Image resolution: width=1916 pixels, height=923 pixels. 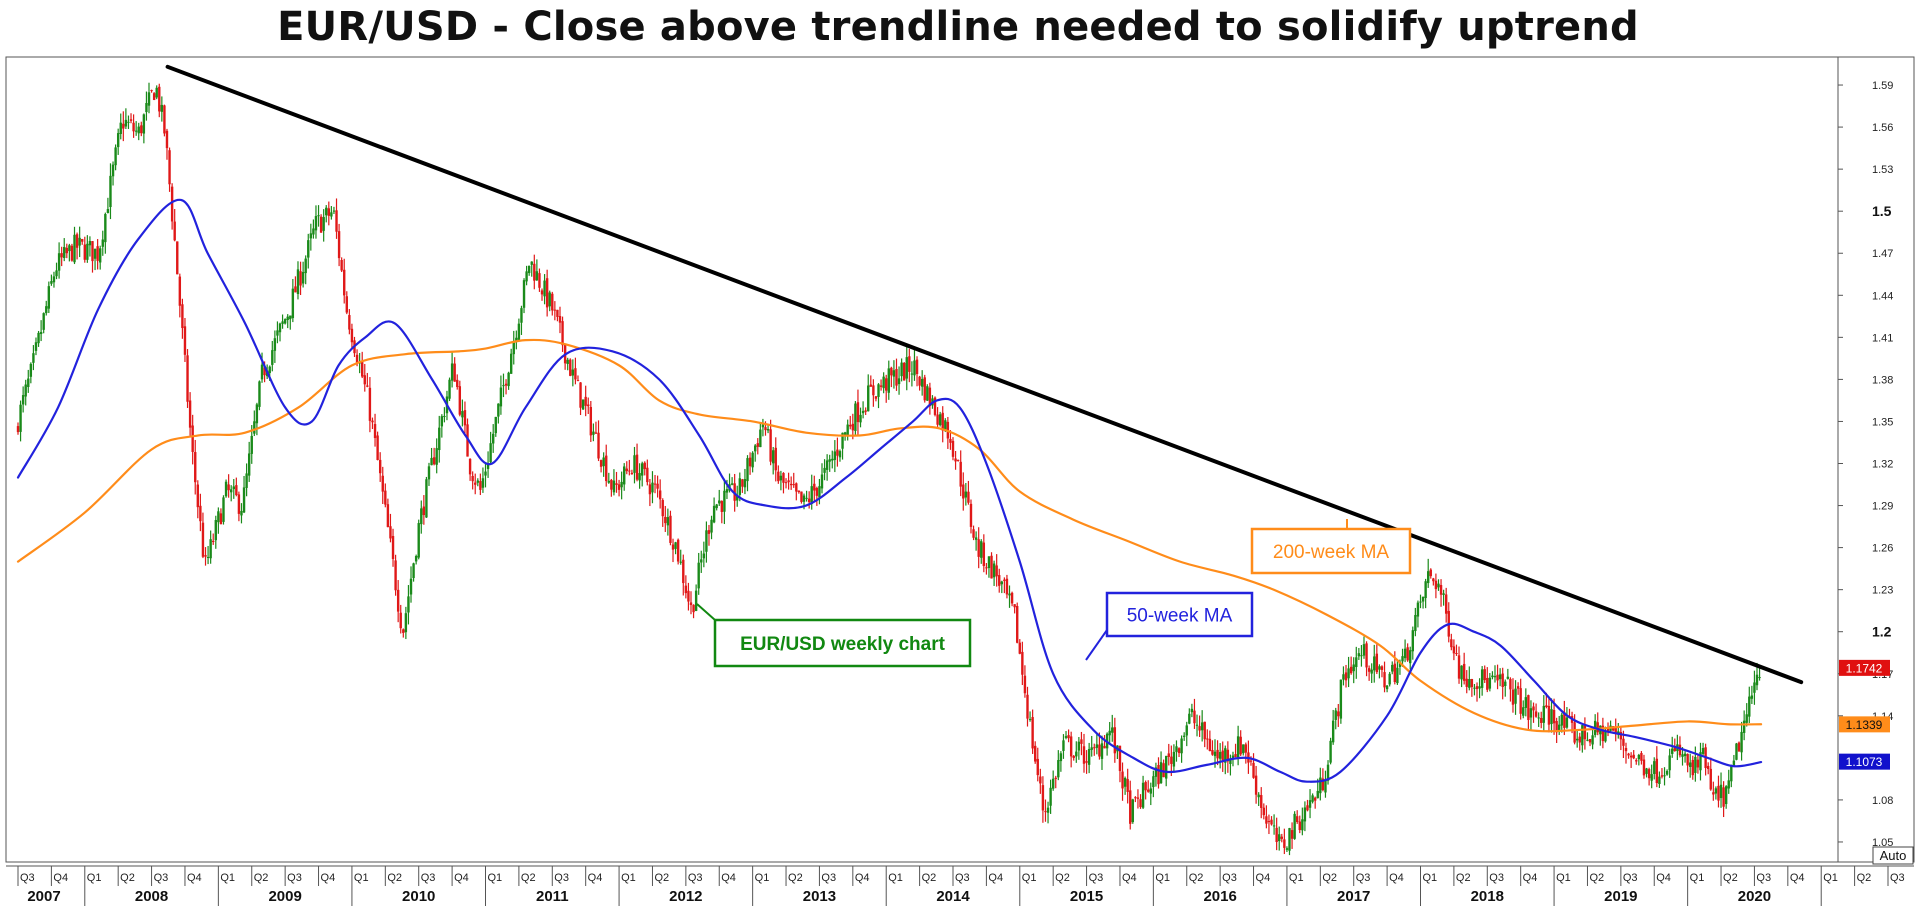 I want to click on x-year-label: 2016, so click(x=1219, y=896).